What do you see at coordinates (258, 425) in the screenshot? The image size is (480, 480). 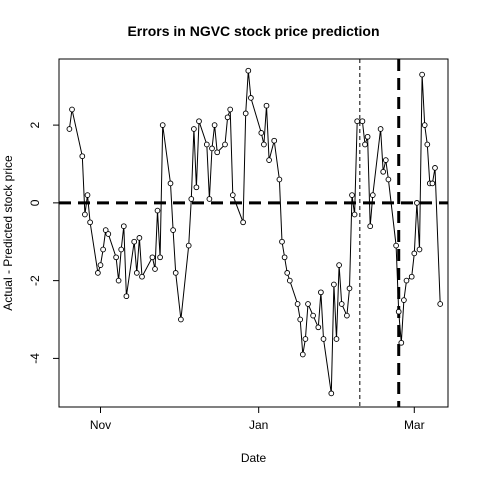 I see `x-tick-label: Jan` at bounding box center [258, 425].